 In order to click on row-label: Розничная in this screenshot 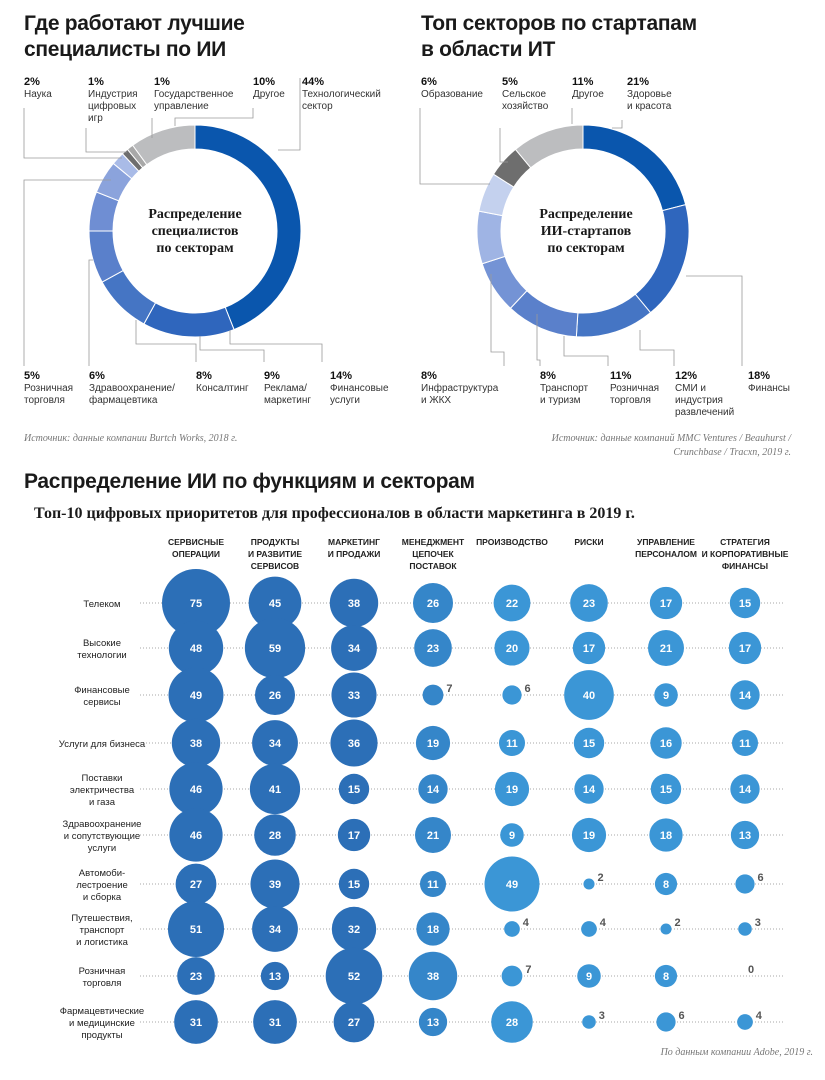, I will do `click(102, 971)`.